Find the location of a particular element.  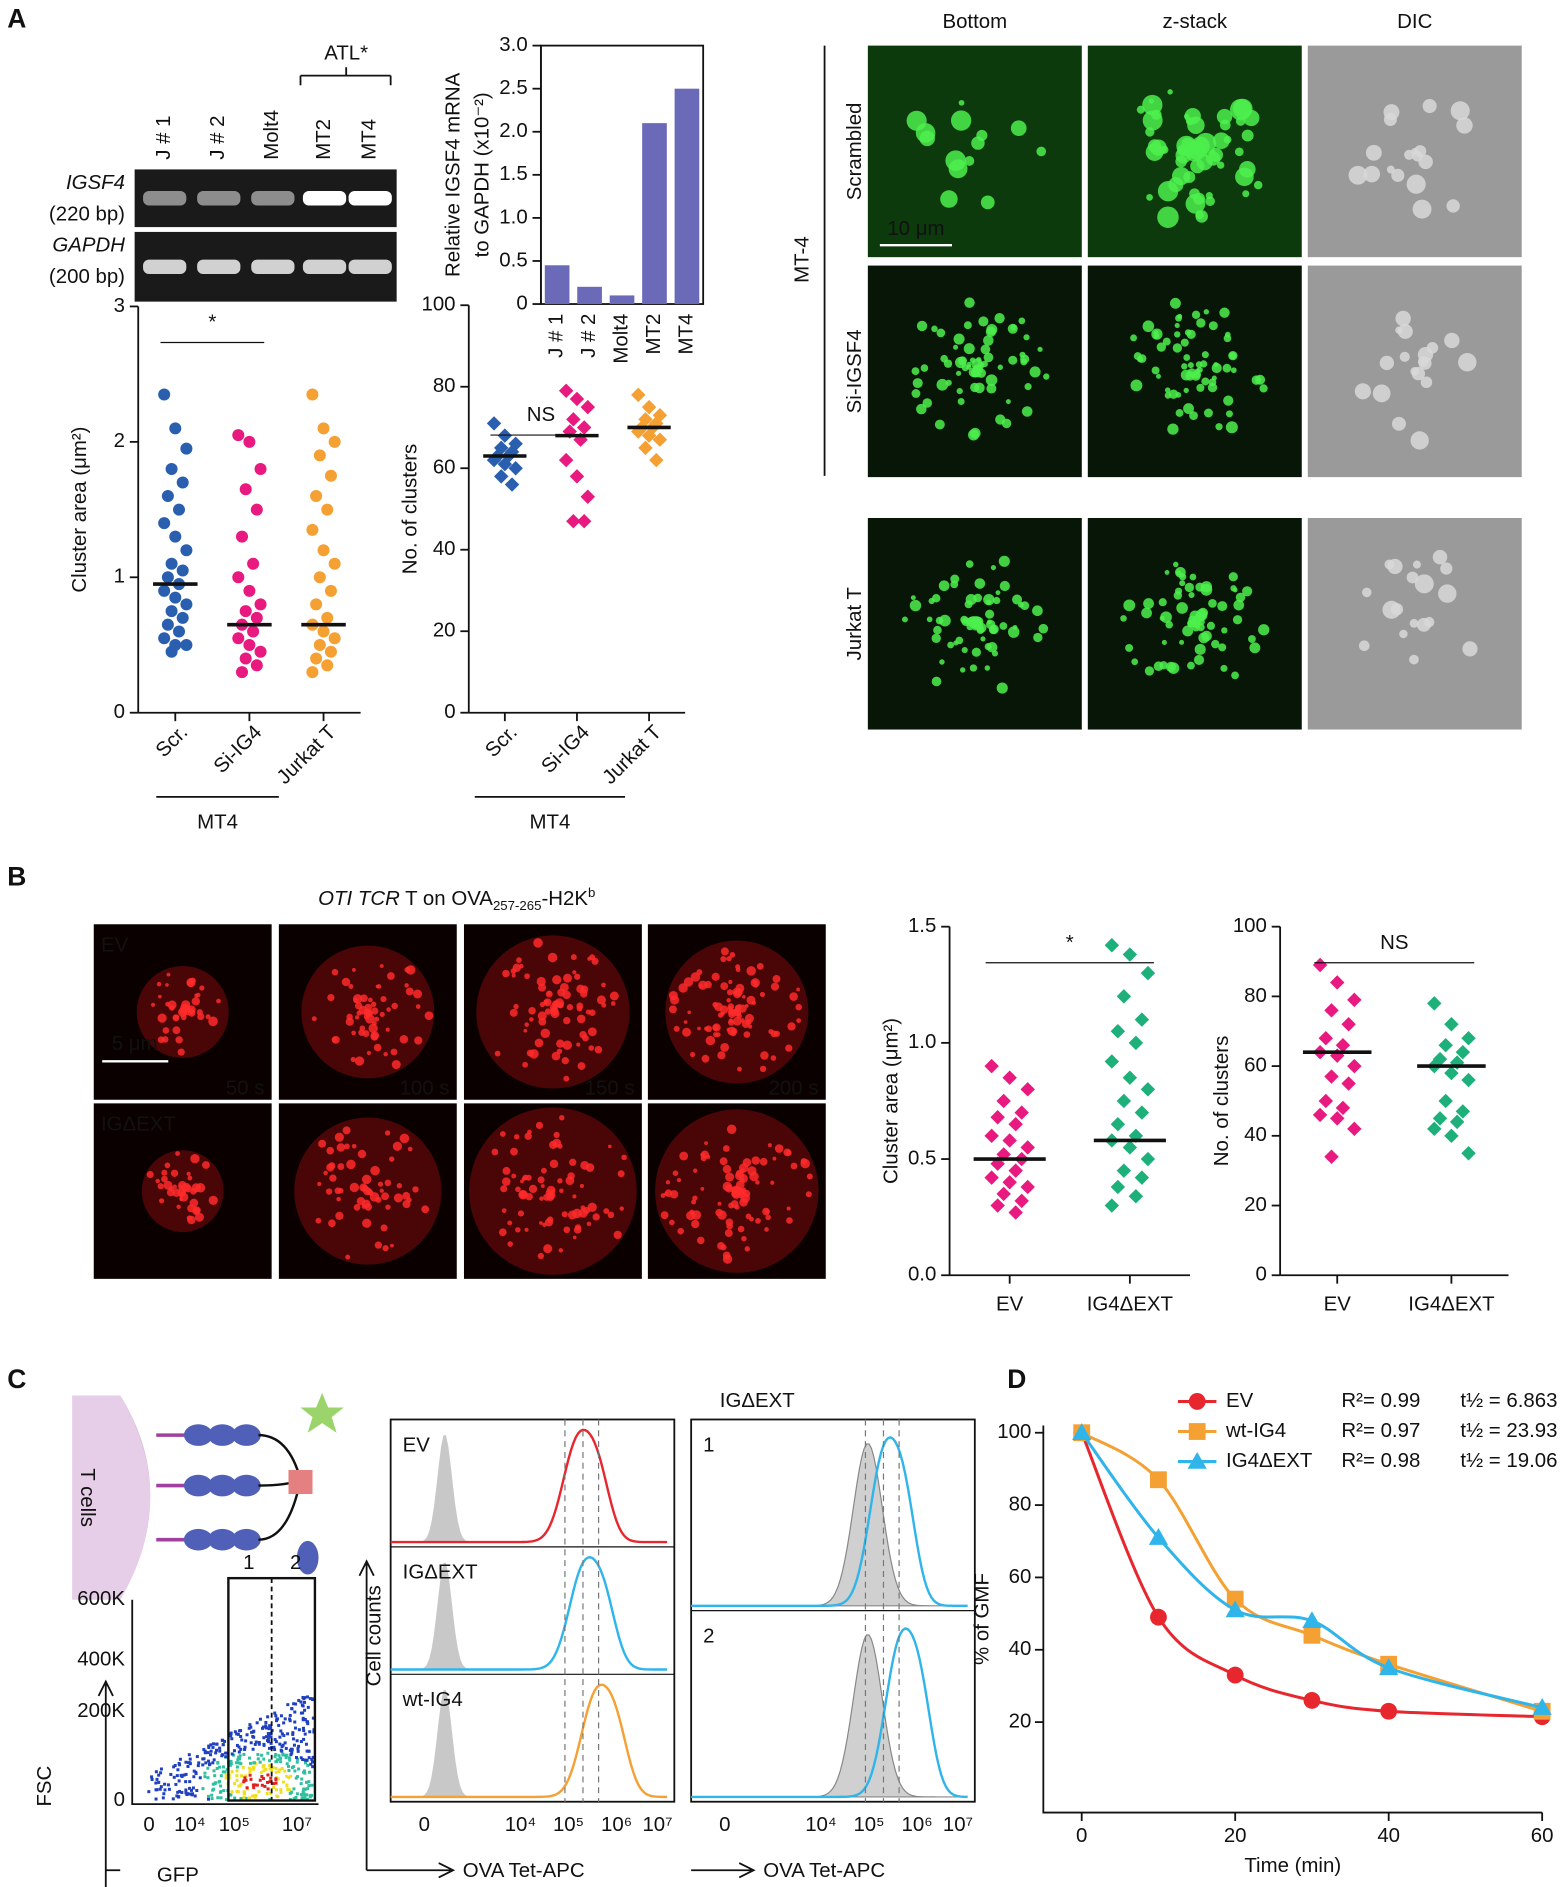

row-label: IGΔEXT is located at coordinates (440, 1573).